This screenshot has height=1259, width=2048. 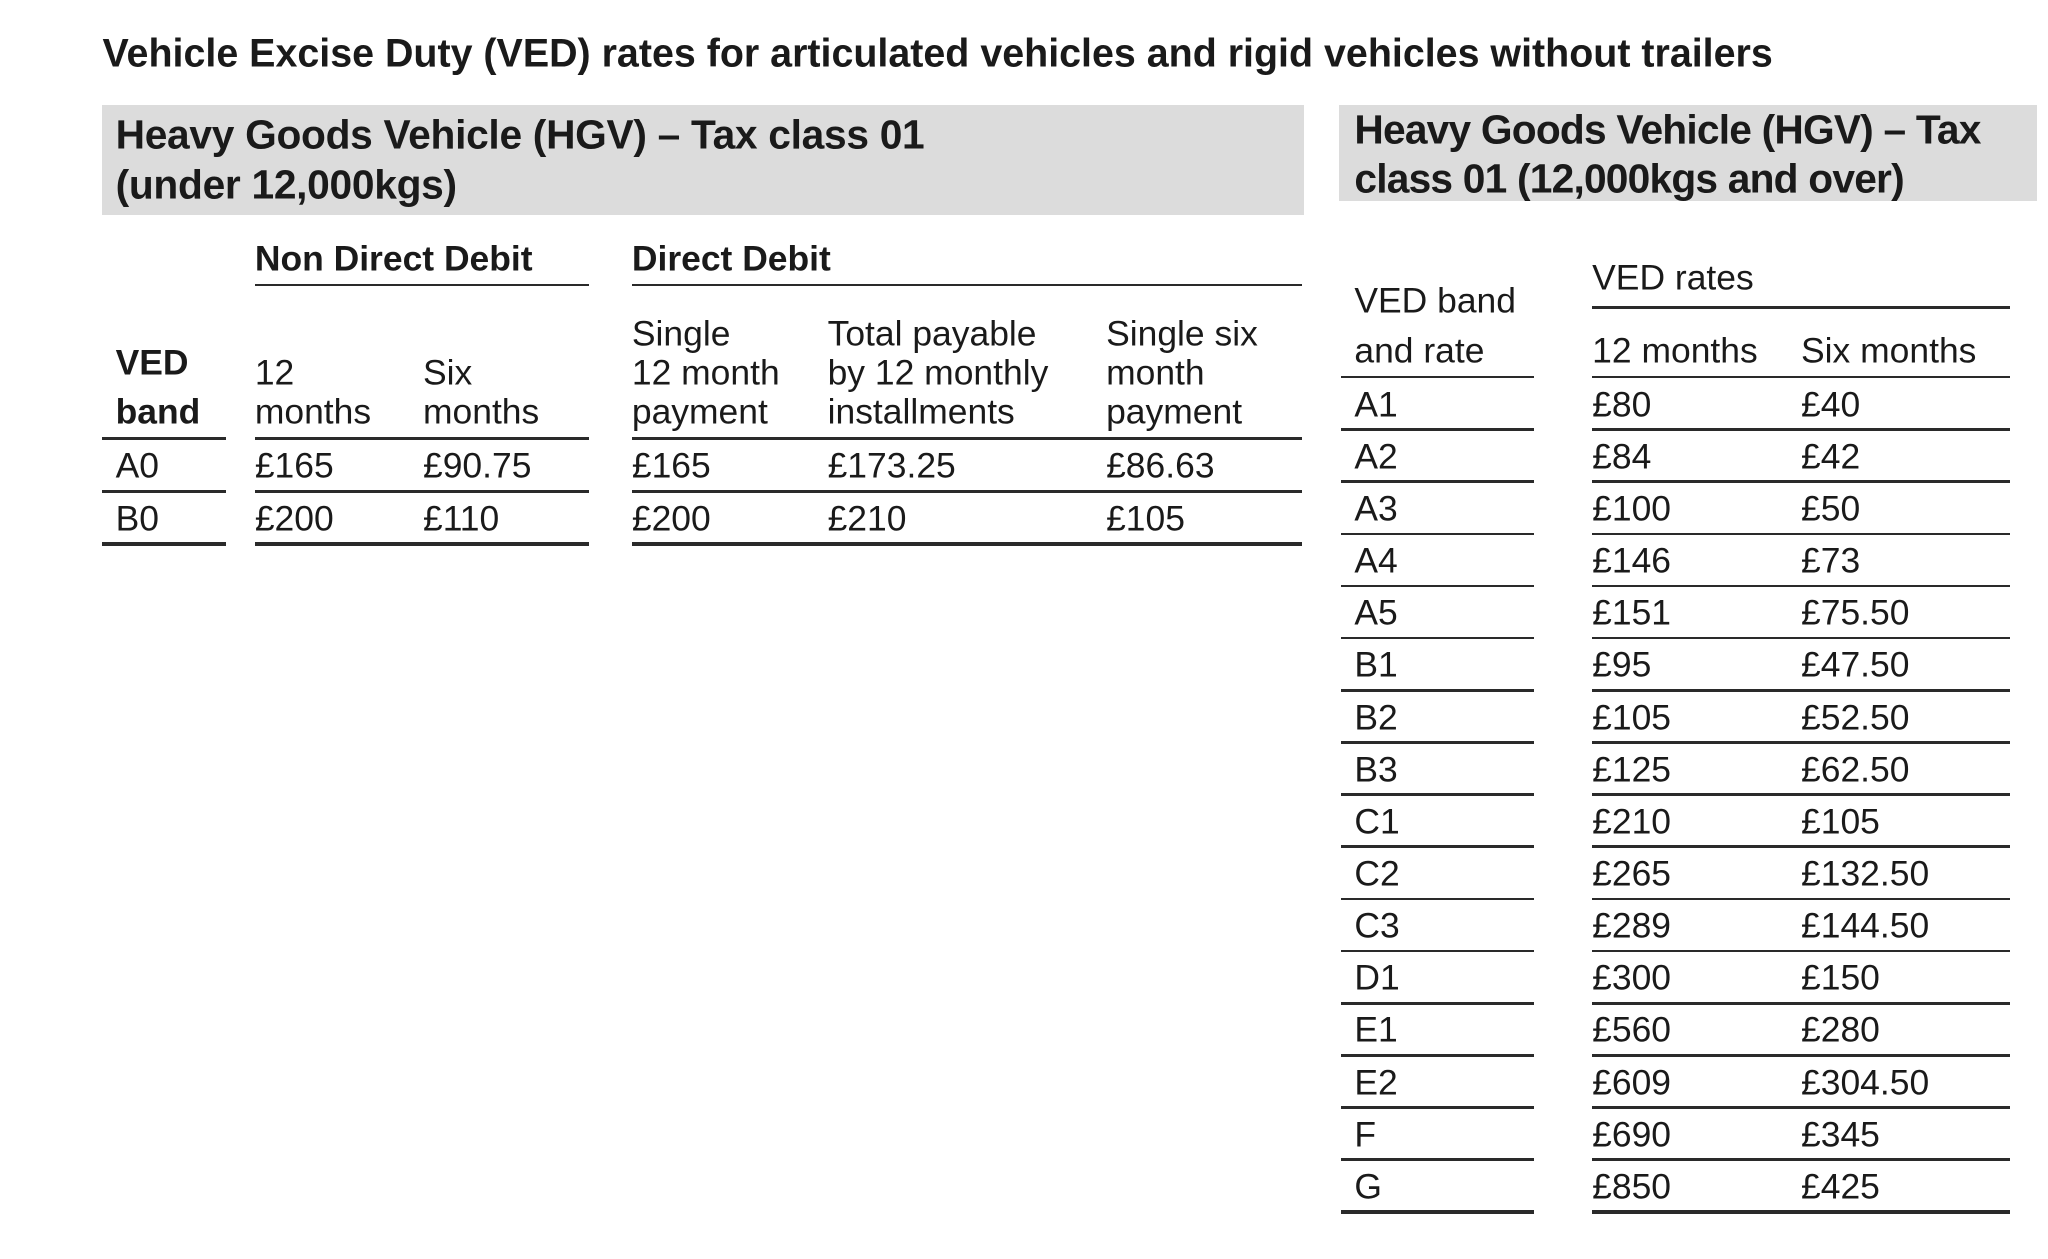 I want to click on table-cell: £62.50, so click(x=1855, y=768).